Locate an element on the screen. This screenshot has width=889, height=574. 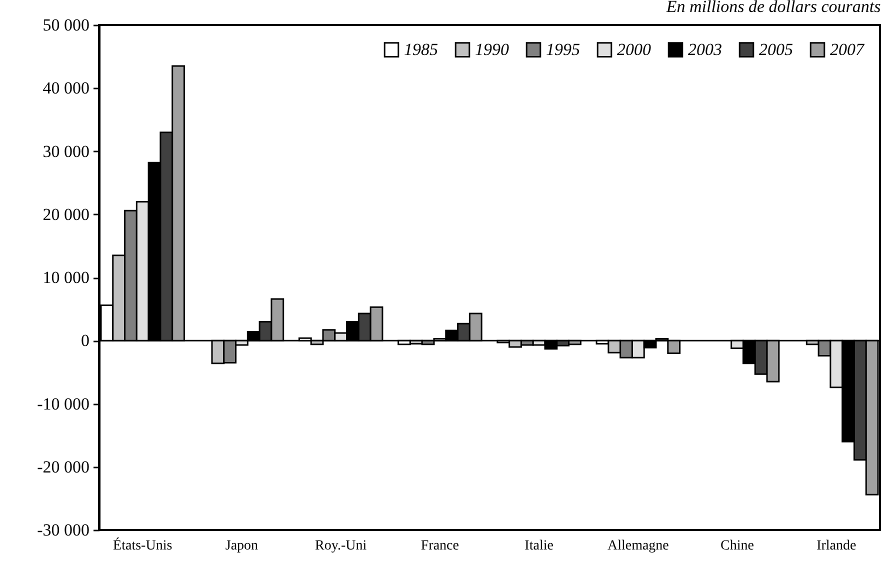
x-tick-label: Japon is located at coordinates (241, 546).